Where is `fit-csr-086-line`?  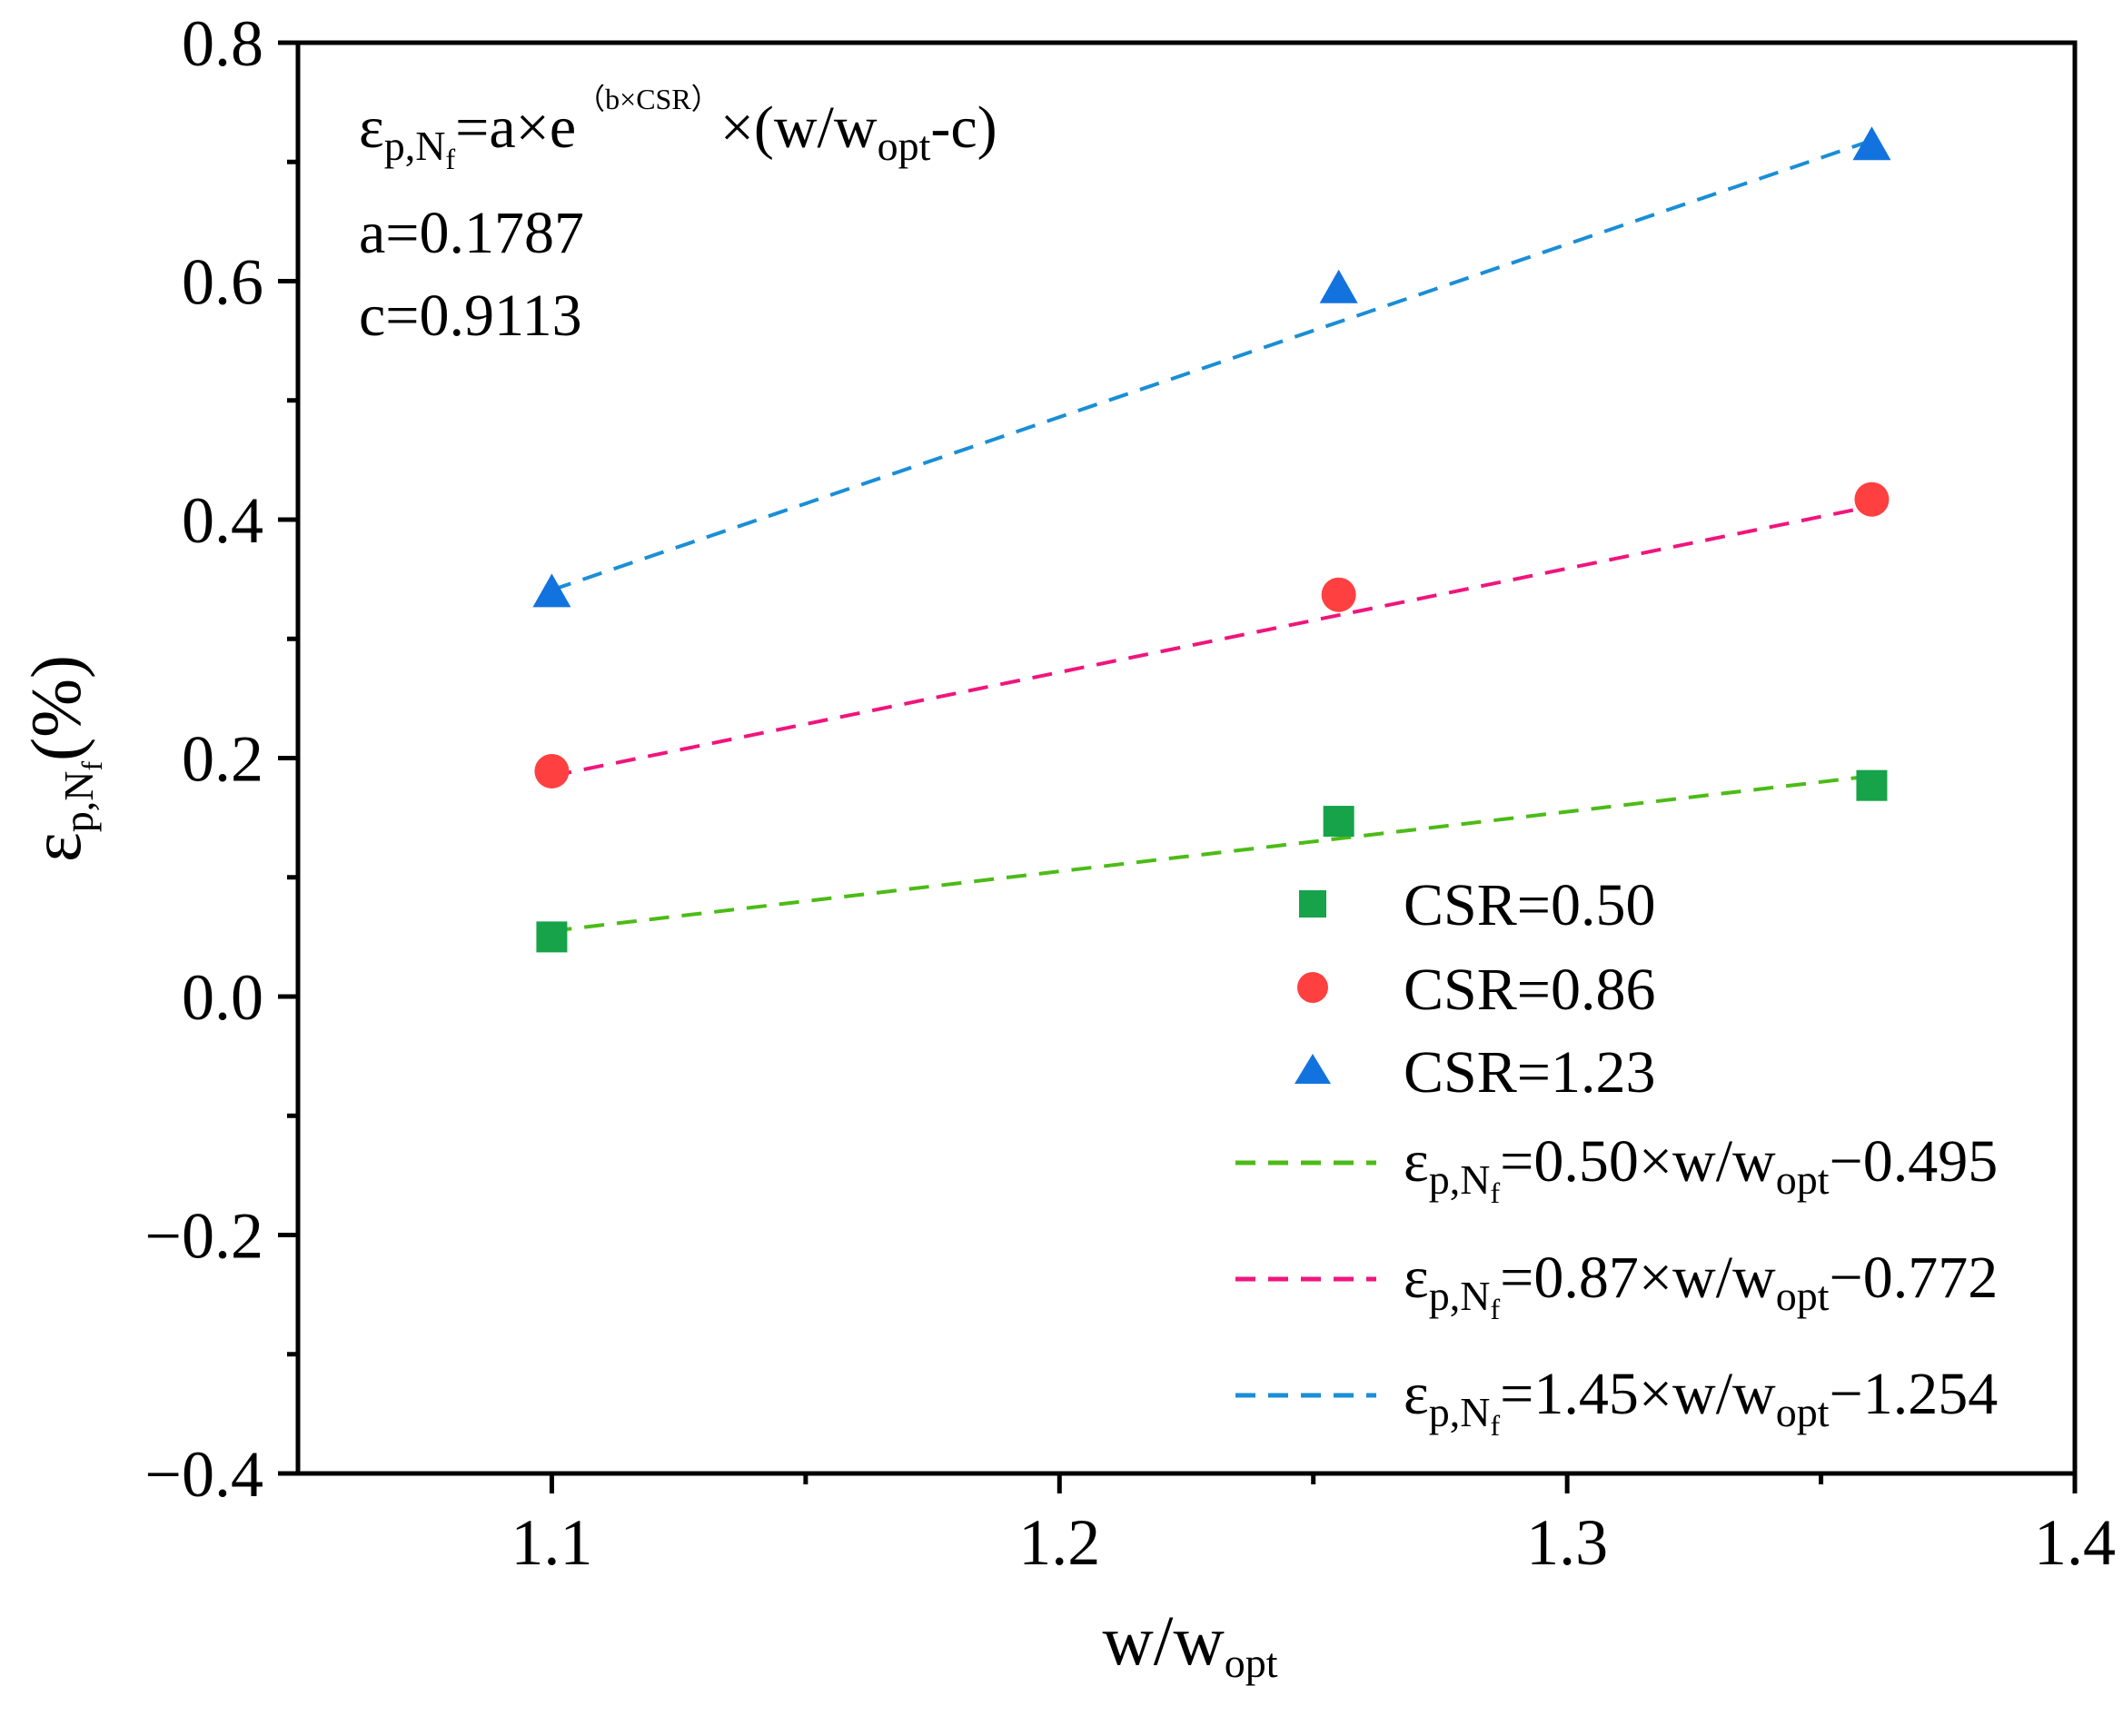 fit-csr-086-line is located at coordinates (1212, 641).